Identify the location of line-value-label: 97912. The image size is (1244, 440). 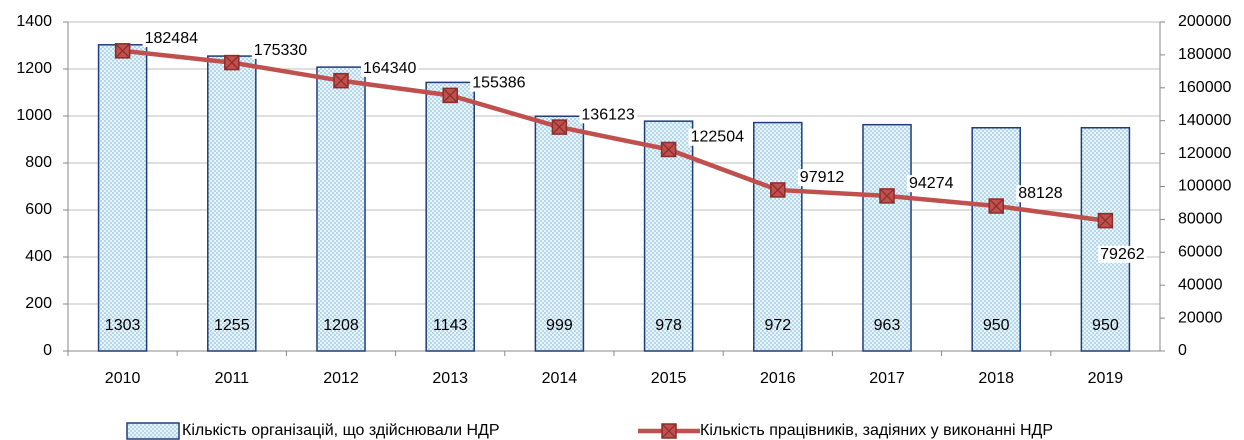
(822, 177).